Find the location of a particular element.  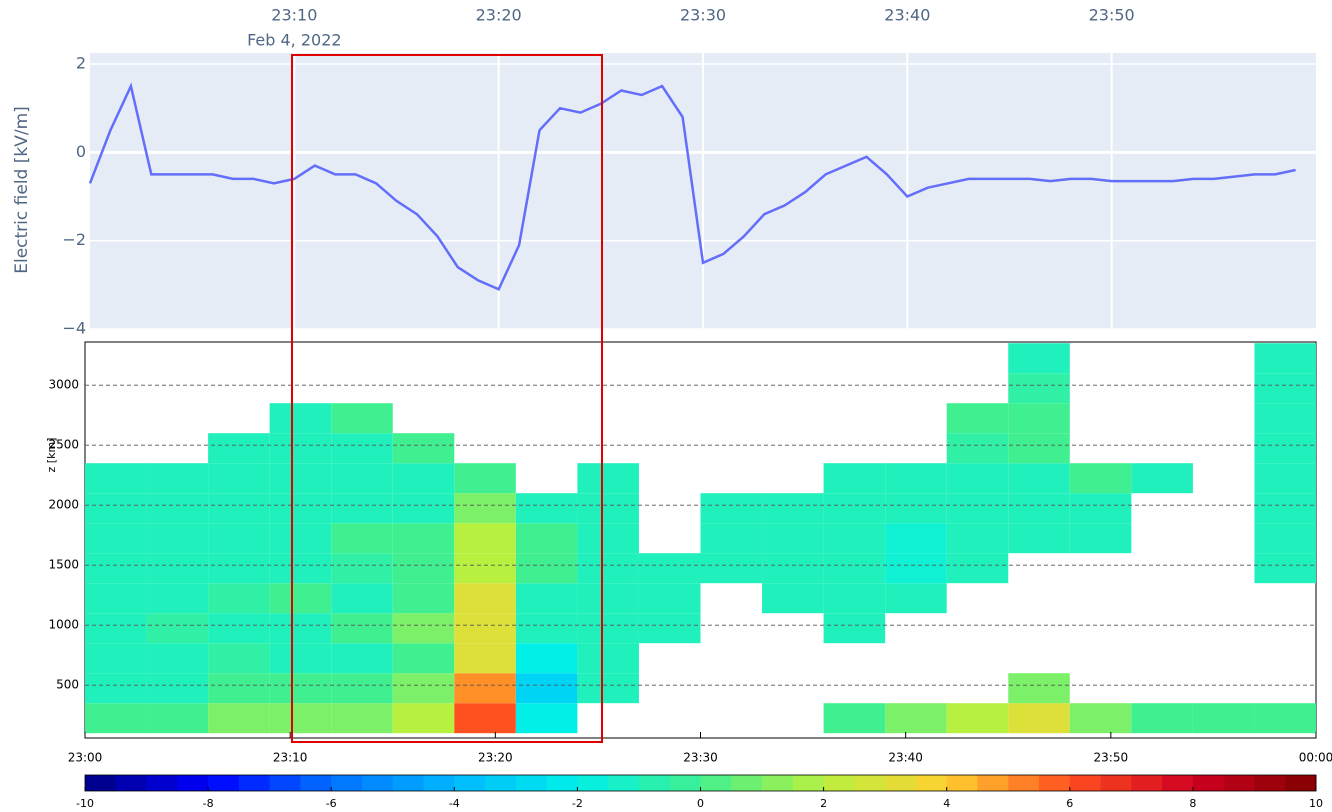

colorbar-tick-label: 8 is located at coordinates (1192, 803).